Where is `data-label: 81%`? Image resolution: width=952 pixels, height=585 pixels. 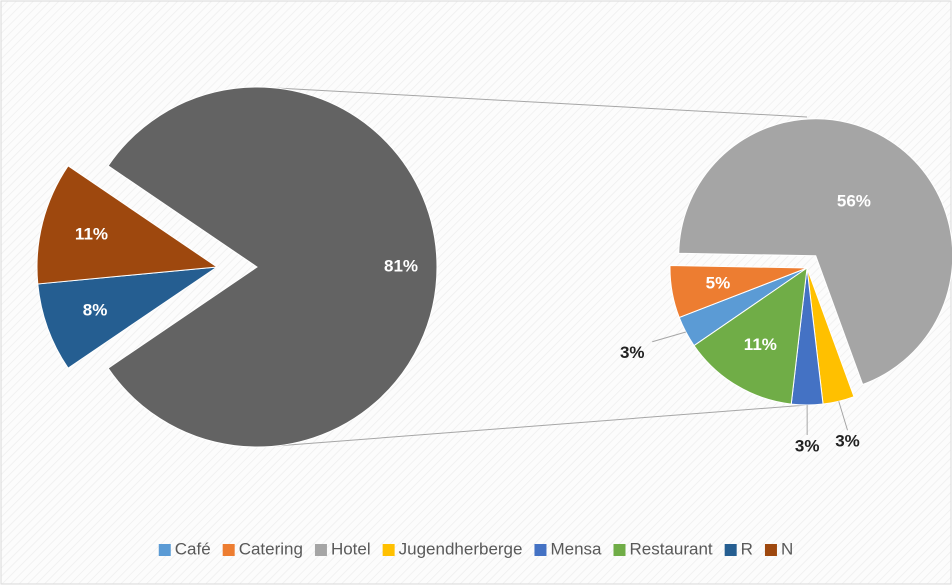 data-label: 81% is located at coordinates (401, 265).